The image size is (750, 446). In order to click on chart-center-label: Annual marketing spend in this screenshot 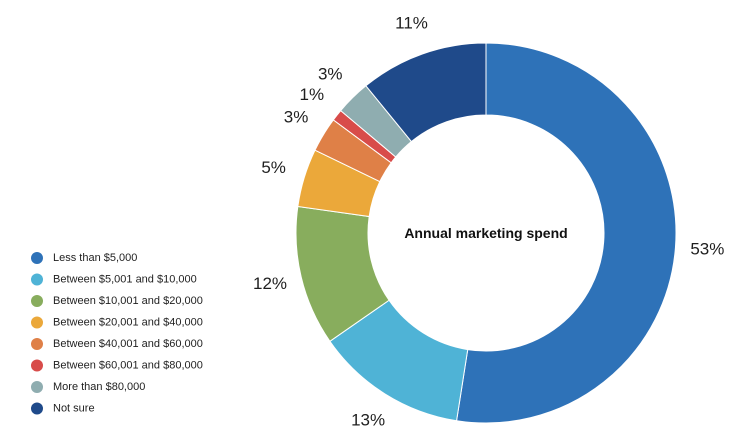, I will do `click(485, 233)`.